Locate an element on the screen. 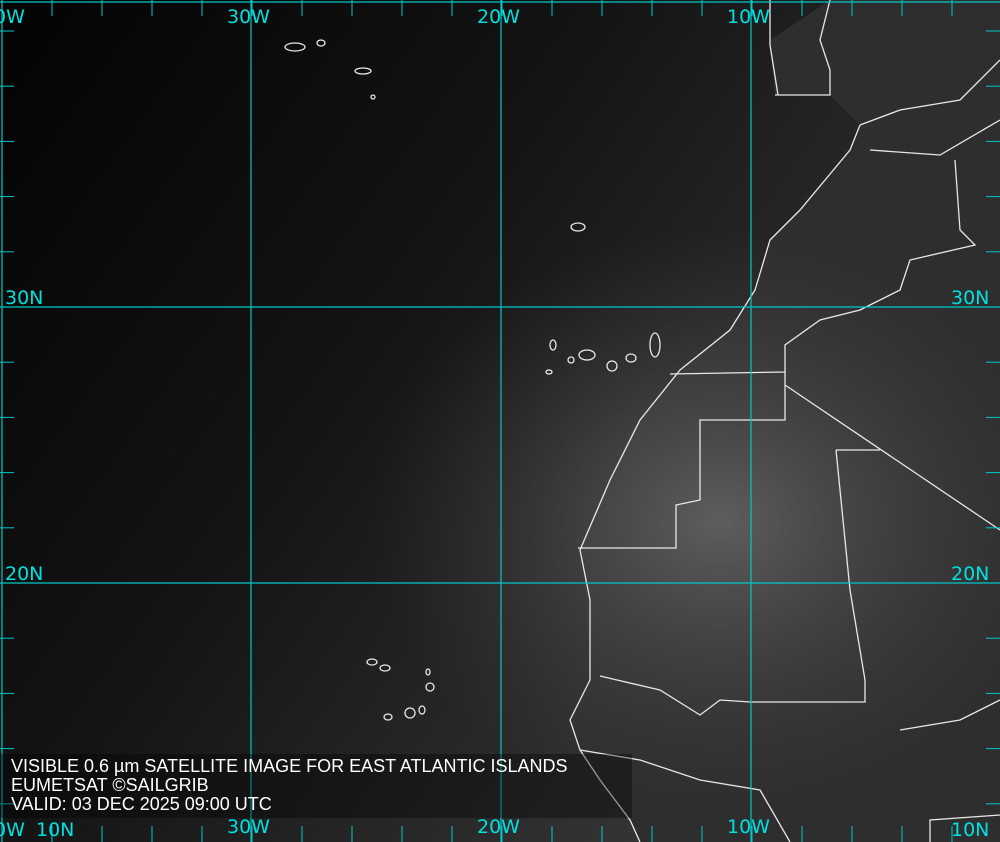 The width and height of the screenshot is (1000, 842). lat-label-right: 10N is located at coordinates (970, 830).